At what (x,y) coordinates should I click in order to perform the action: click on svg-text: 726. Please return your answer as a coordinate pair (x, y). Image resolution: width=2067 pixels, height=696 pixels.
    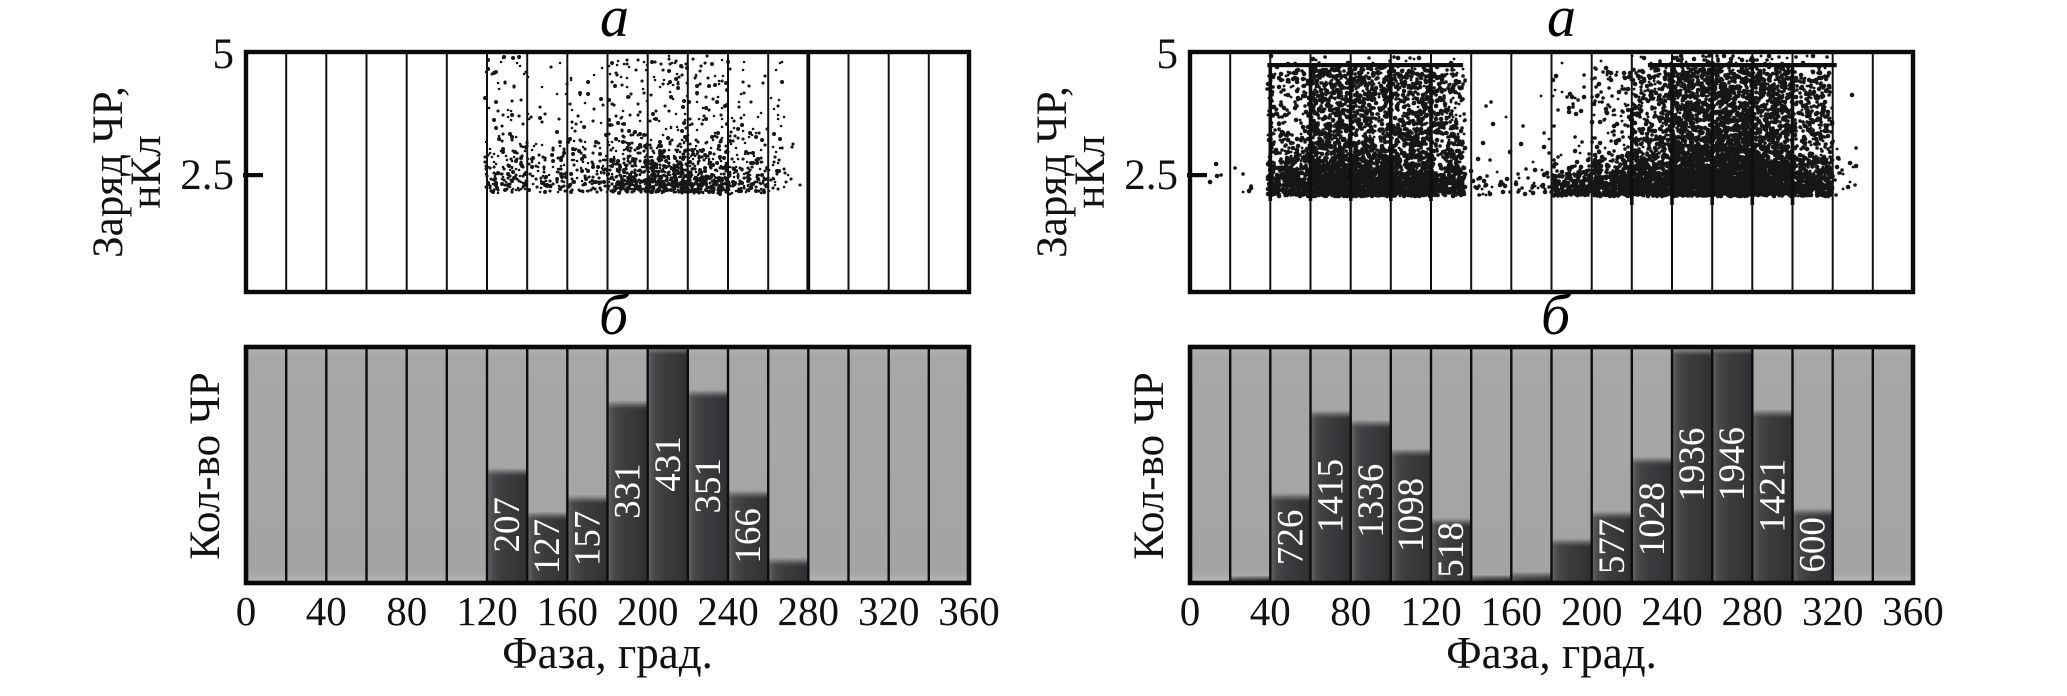
    Looking at the image, I should click on (1290, 538).